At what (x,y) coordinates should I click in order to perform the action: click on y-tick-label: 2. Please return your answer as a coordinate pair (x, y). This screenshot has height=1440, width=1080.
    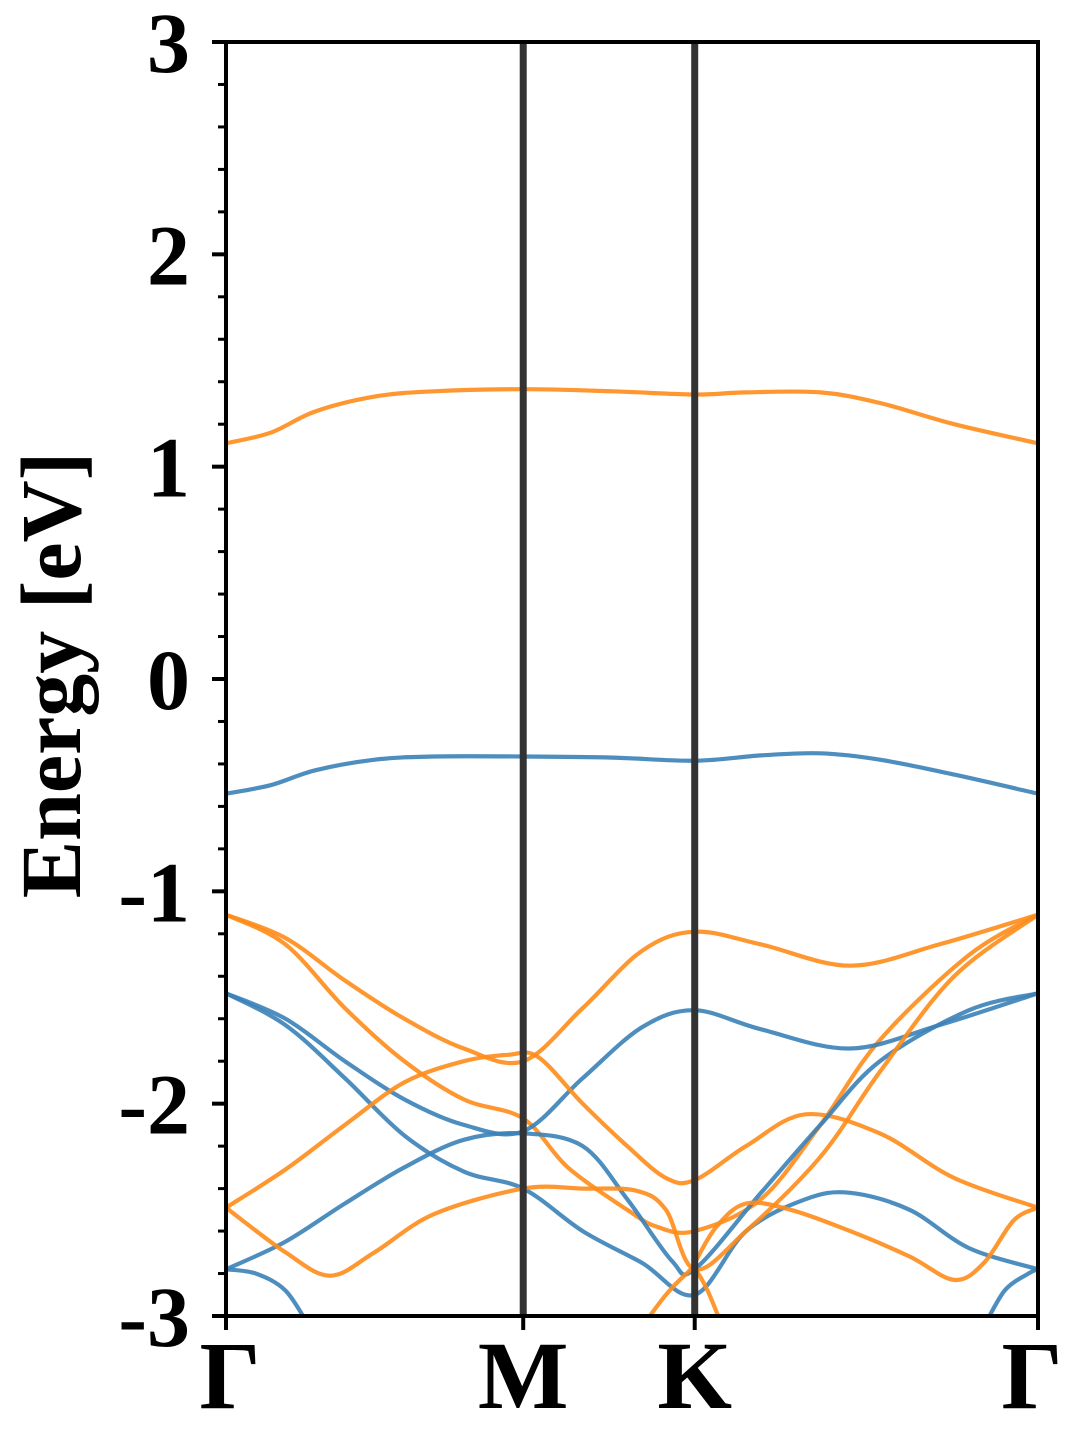
    Looking at the image, I should click on (168, 255).